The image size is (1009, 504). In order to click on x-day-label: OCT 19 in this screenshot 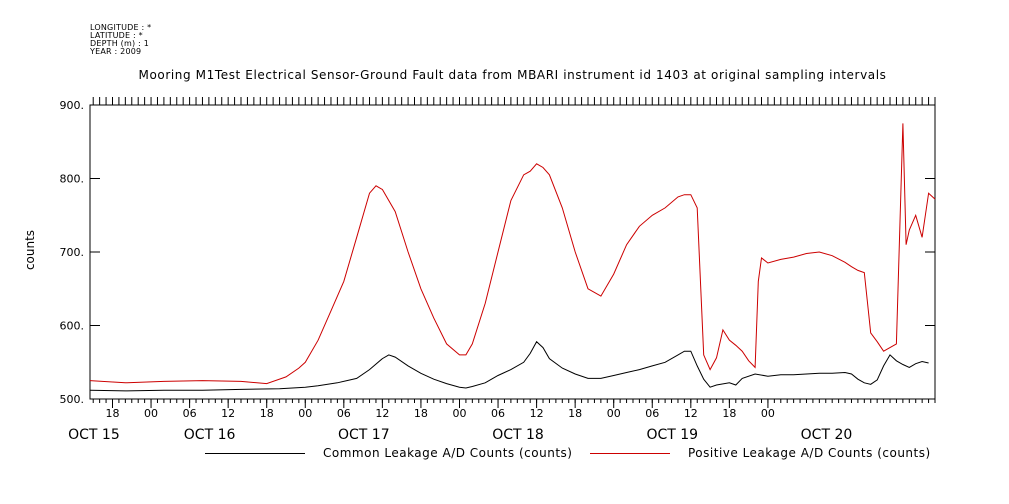, I will do `click(672, 435)`.